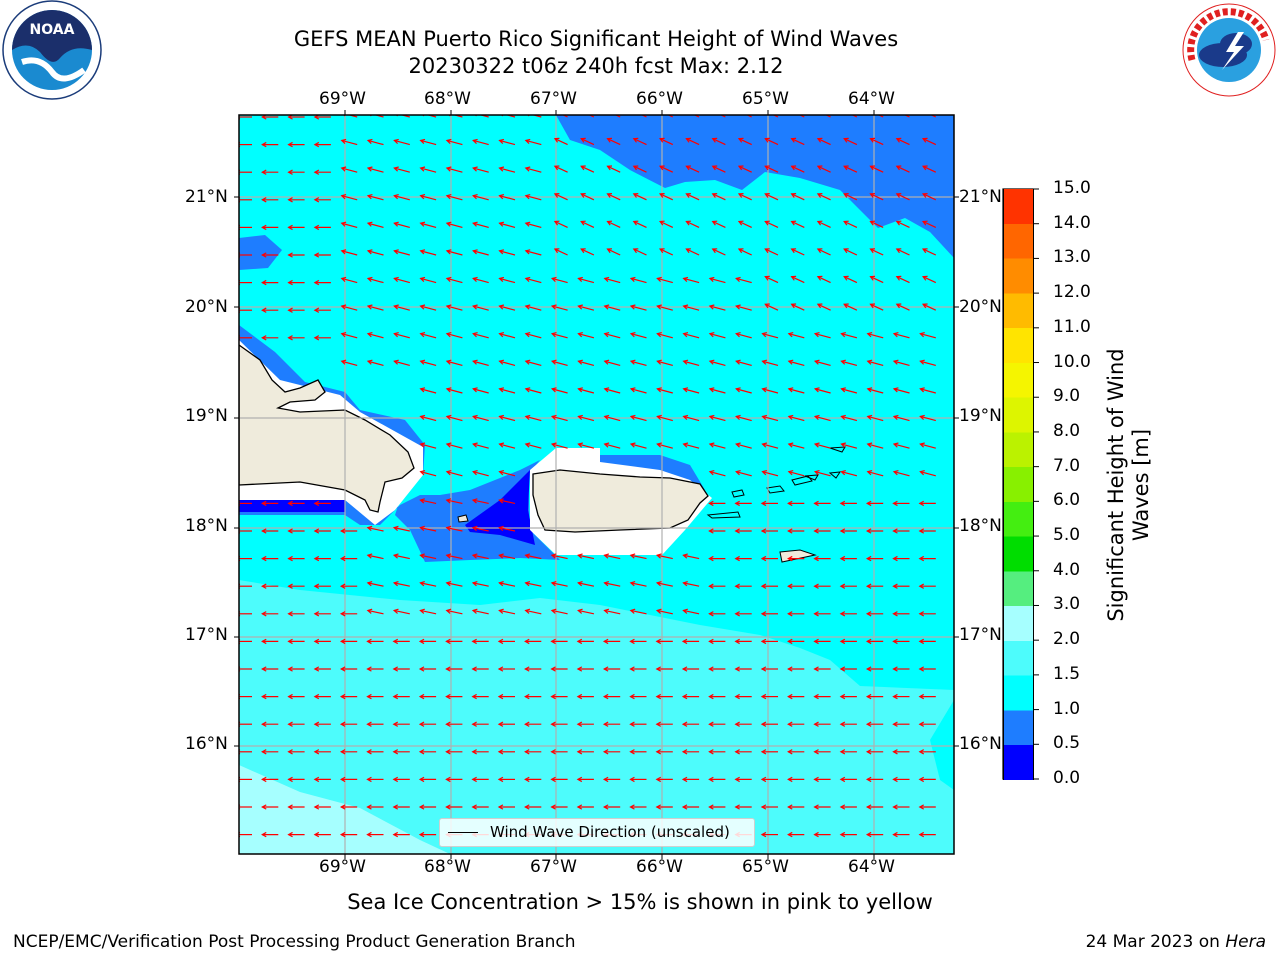  I want to click on credit-host: Hera, so click(1245, 942).